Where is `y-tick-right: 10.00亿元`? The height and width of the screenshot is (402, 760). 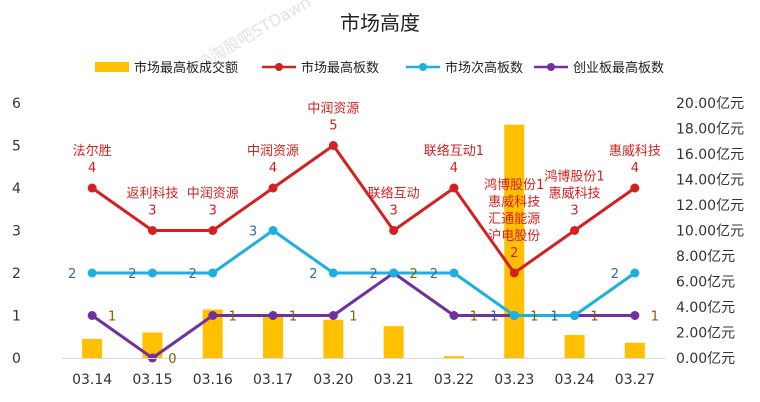 y-tick-right: 10.00亿元 is located at coordinates (710, 232).